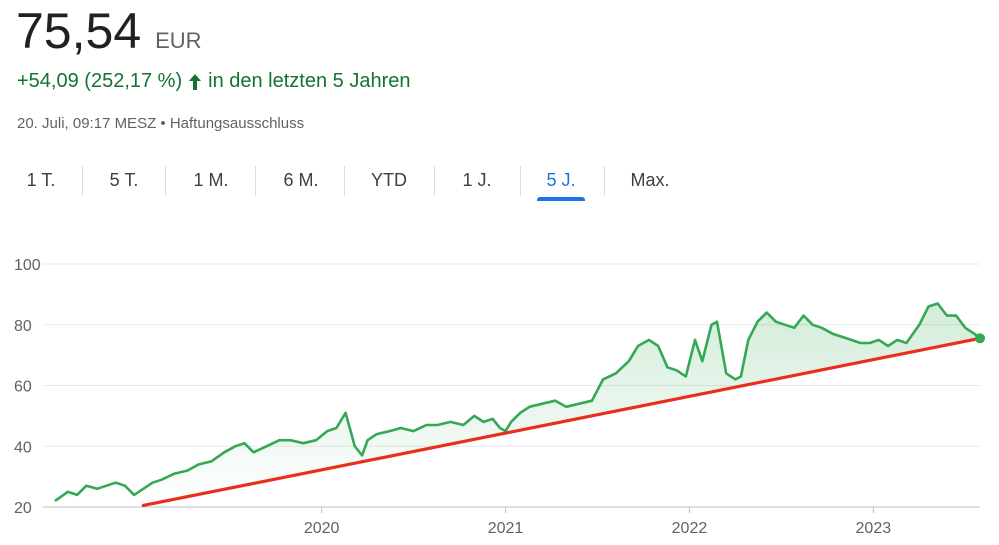 This screenshot has height=545, width=999. Describe the element at coordinates (27, 265) in the screenshot. I see `y-tick-label: 100` at that location.